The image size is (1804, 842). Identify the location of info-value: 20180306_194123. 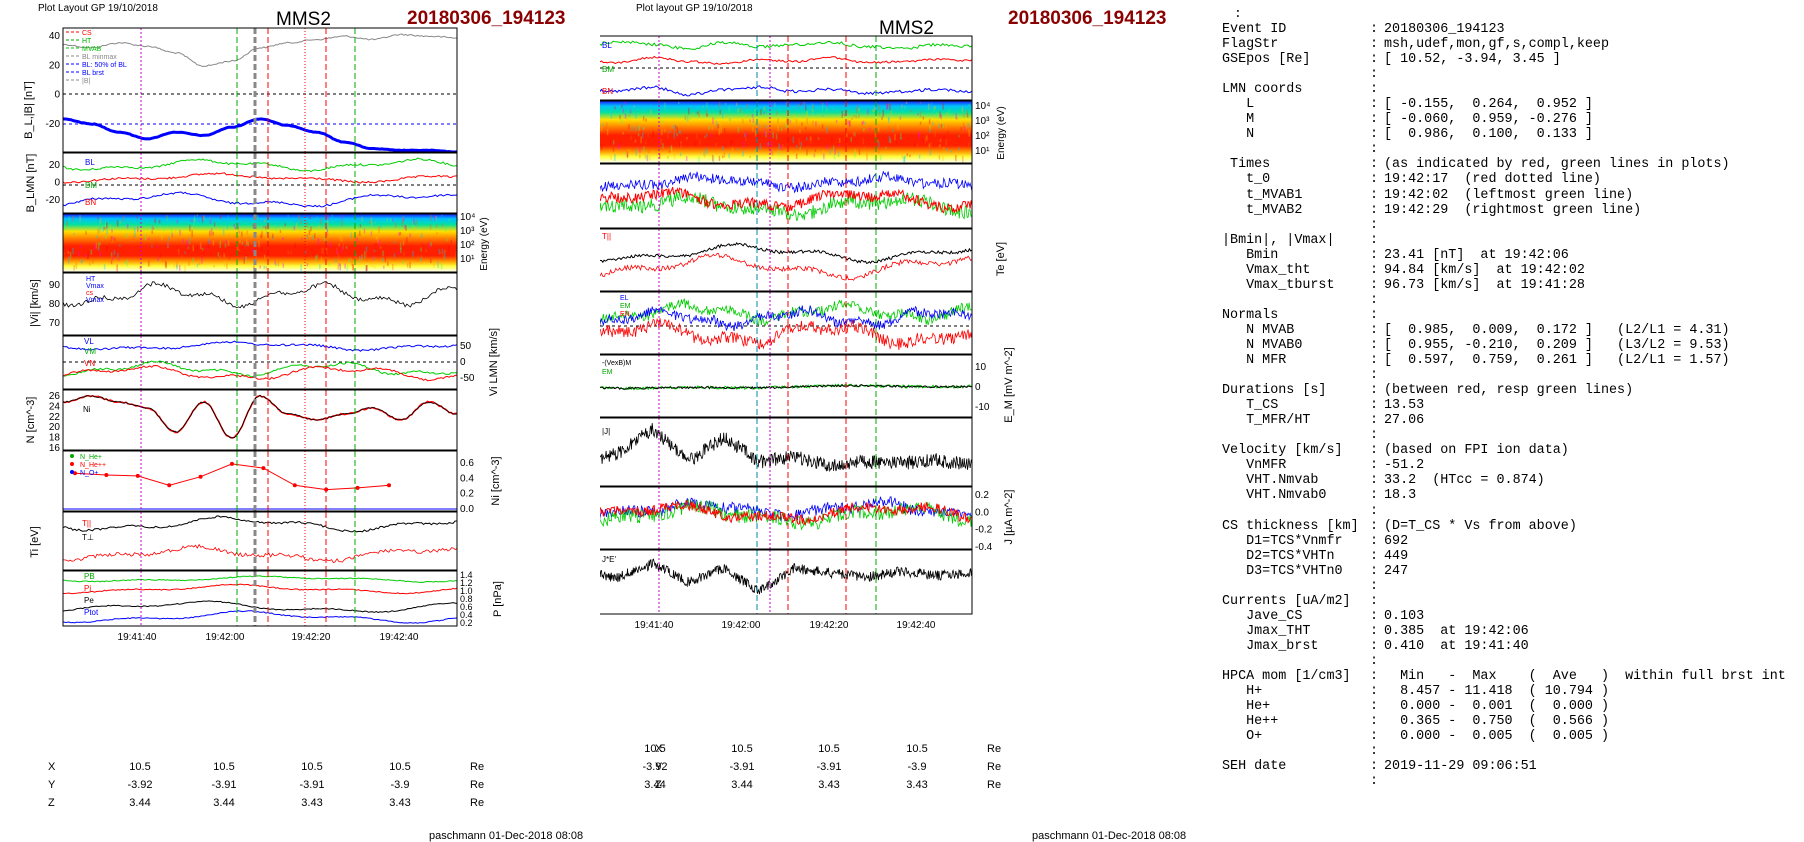
(1444, 29).